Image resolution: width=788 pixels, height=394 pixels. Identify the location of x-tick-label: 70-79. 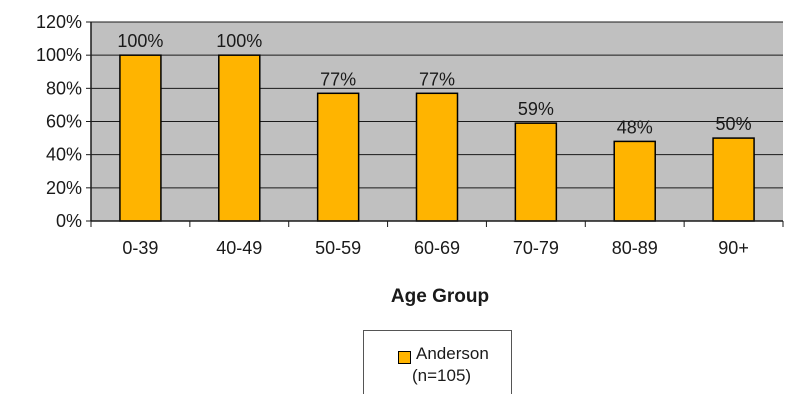
(536, 248).